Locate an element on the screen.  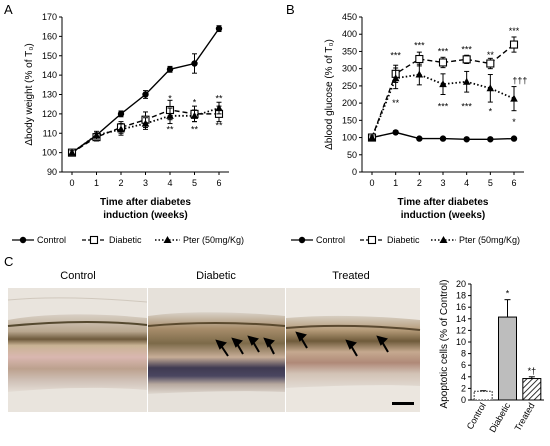
y-tick-label: 350 is located at coordinates (349, 51).